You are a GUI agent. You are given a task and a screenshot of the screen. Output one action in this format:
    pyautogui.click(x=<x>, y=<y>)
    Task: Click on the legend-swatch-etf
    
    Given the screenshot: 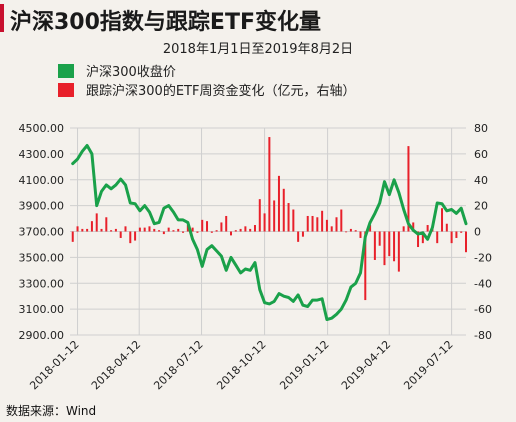 What is the action you would take?
    pyautogui.click(x=66, y=90)
    